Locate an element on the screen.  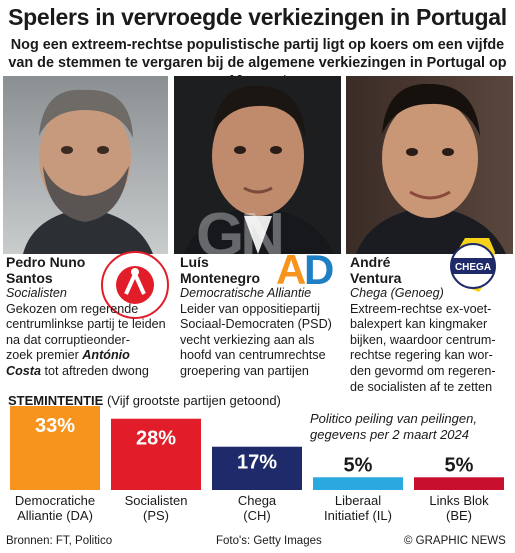
bar-value-label-5: 5% is located at coordinates (459, 465).